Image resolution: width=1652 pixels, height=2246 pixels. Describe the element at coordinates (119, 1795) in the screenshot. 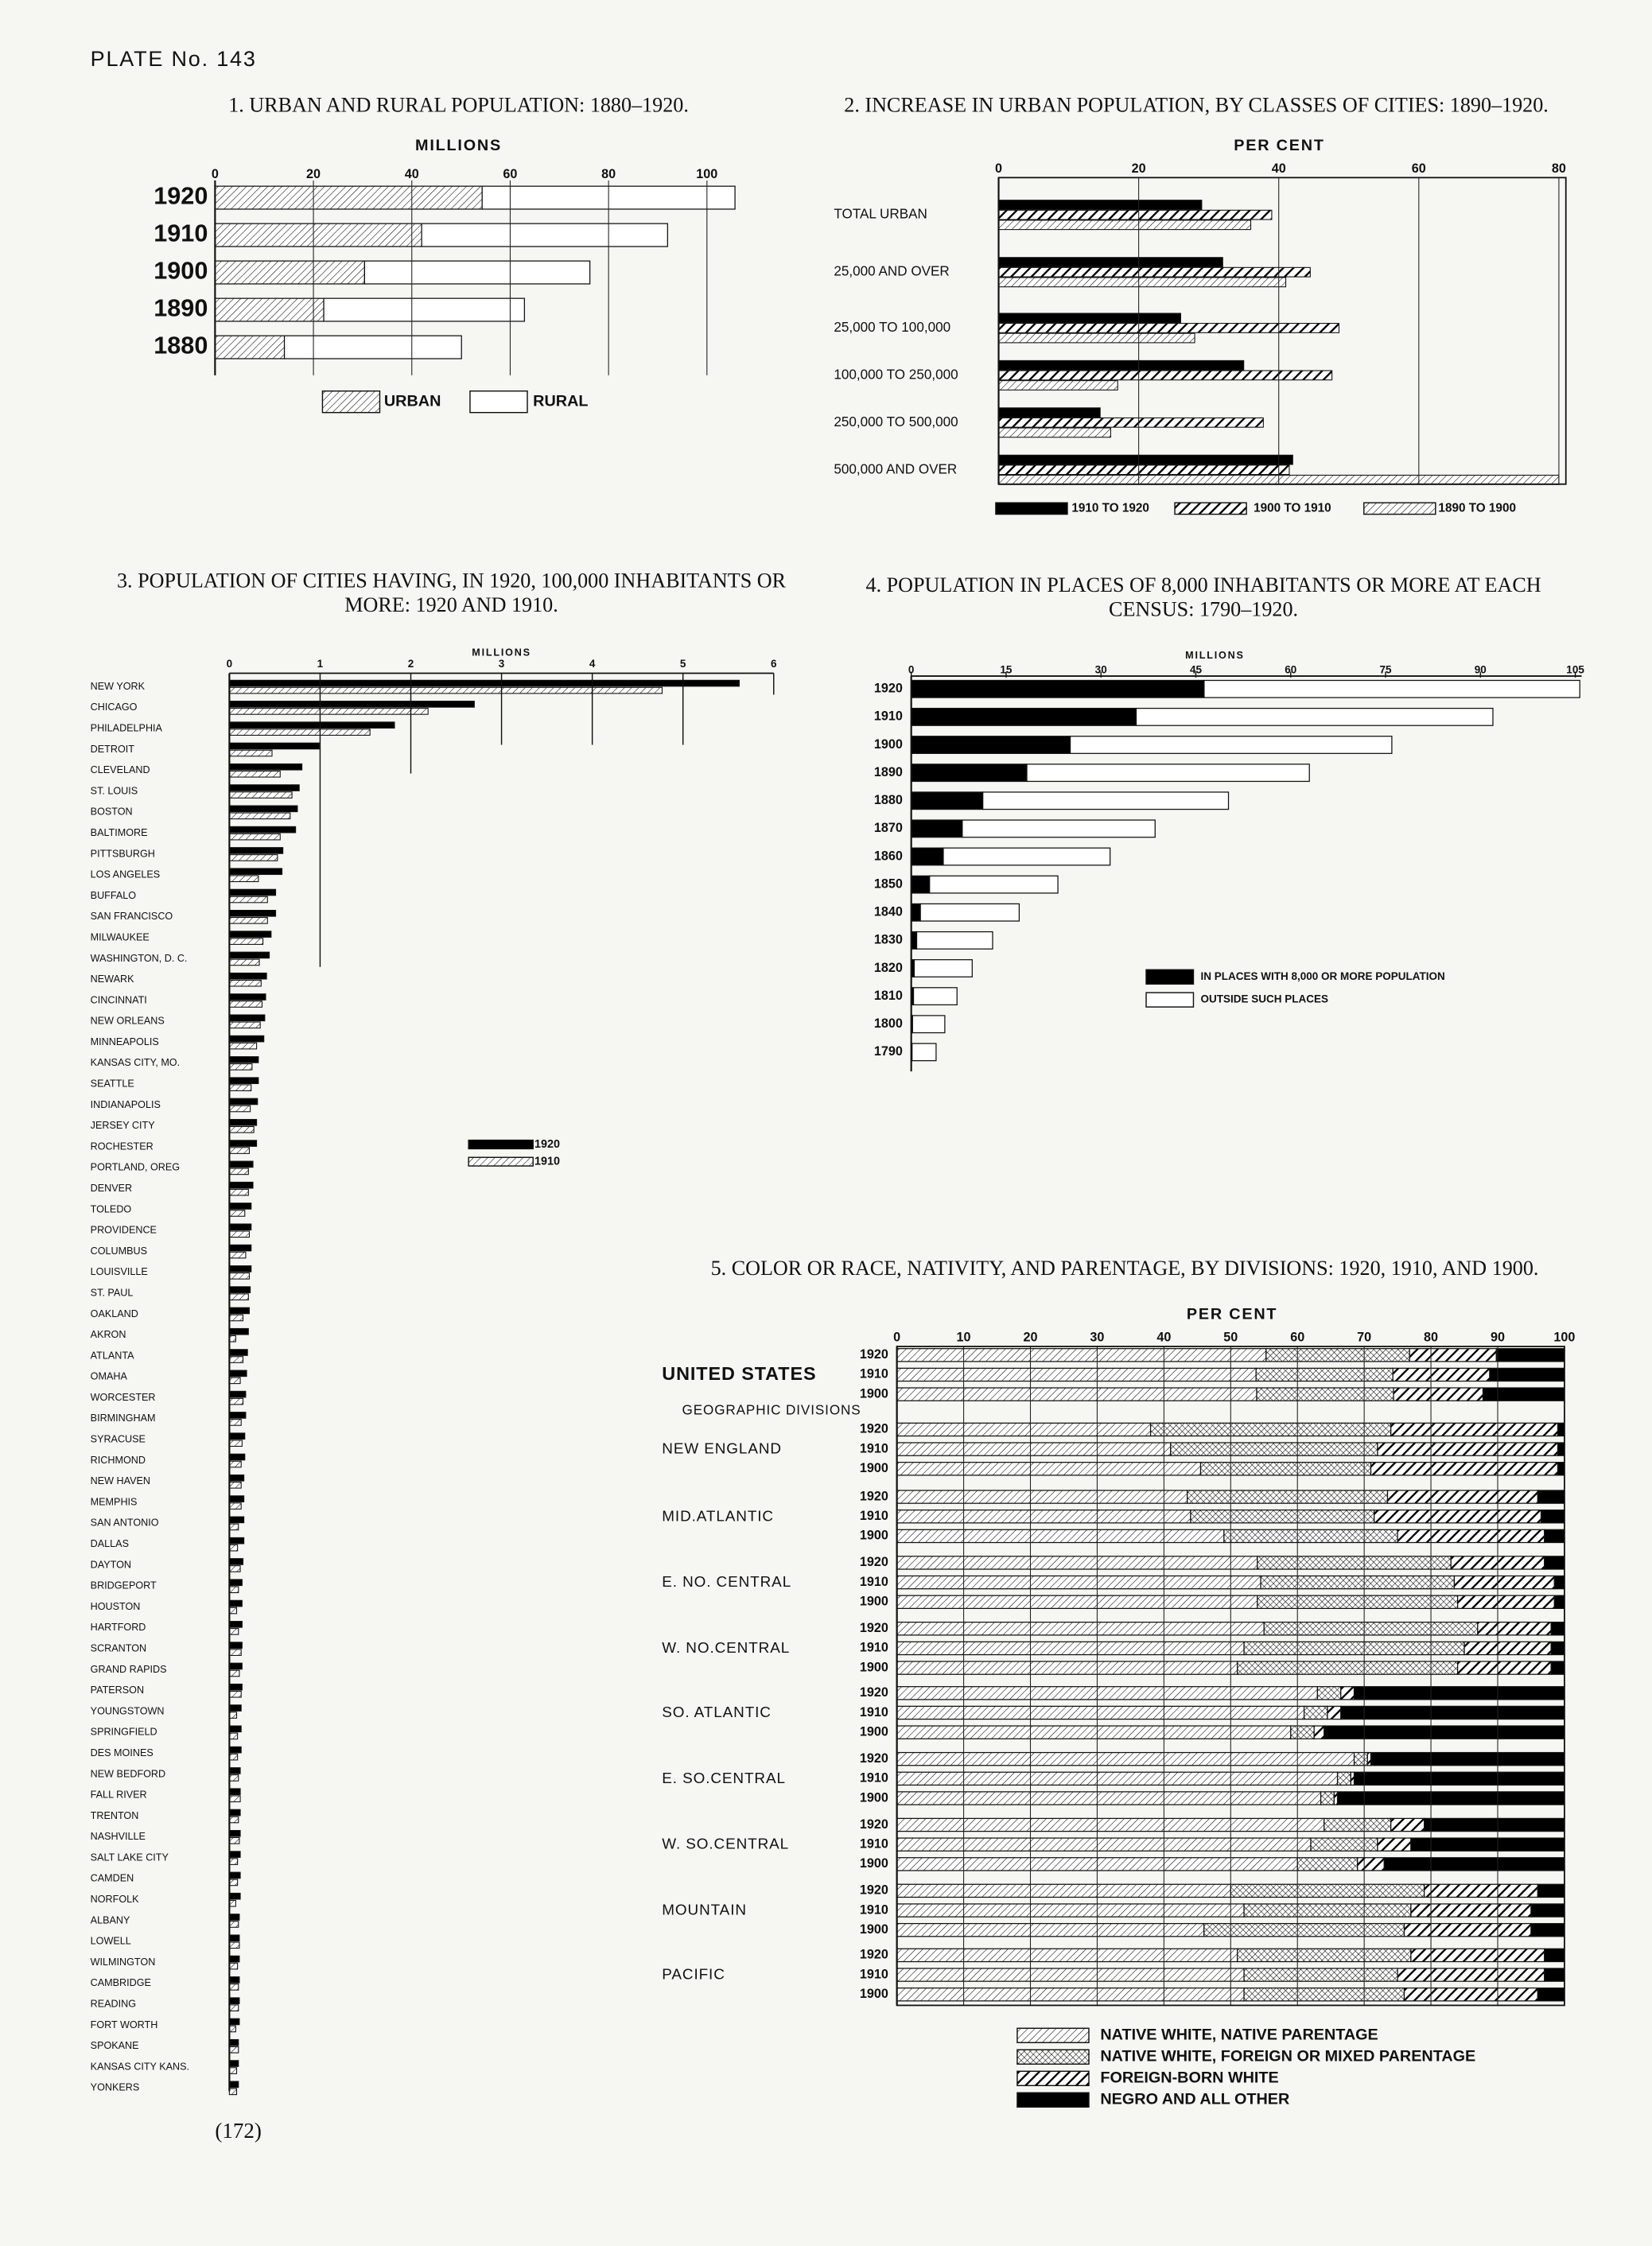

I see `category-label: FALL RIVER` at that location.